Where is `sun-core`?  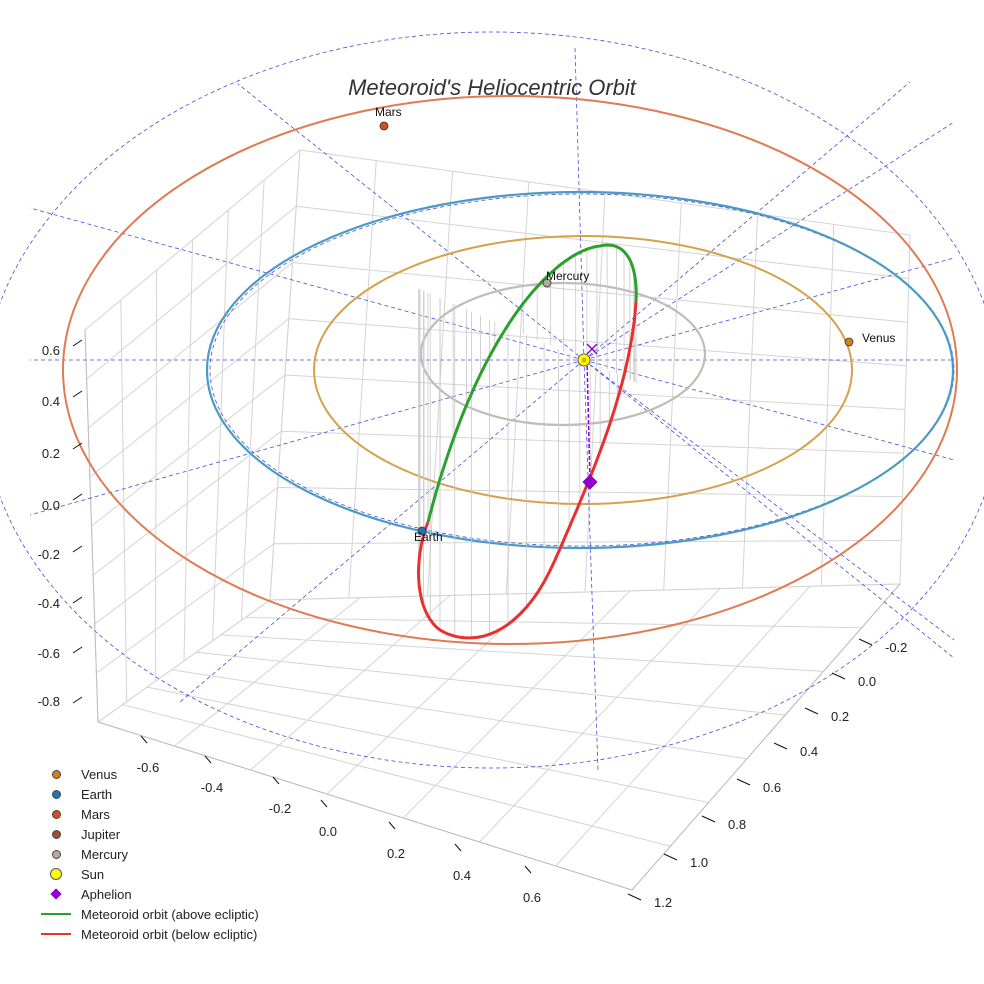
sun-core is located at coordinates (584, 360).